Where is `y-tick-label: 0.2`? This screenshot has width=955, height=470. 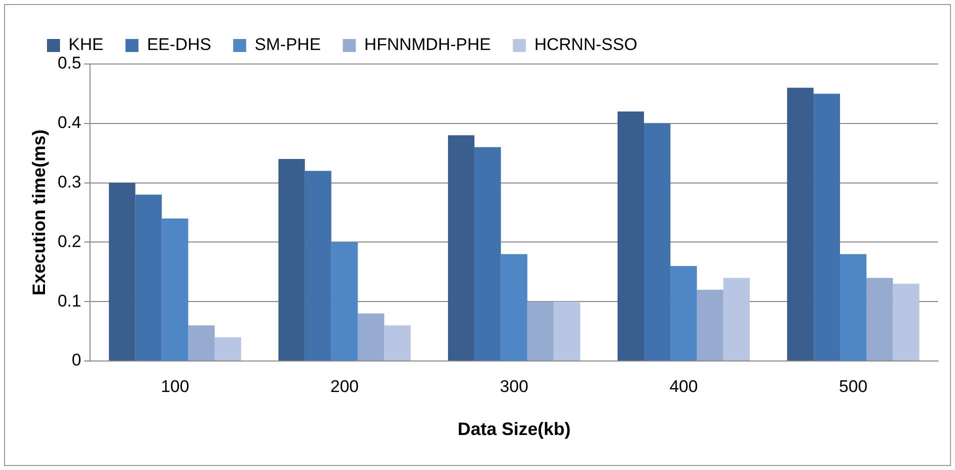 y-tick-label: 0.2 is located at coordinates (70, 241).